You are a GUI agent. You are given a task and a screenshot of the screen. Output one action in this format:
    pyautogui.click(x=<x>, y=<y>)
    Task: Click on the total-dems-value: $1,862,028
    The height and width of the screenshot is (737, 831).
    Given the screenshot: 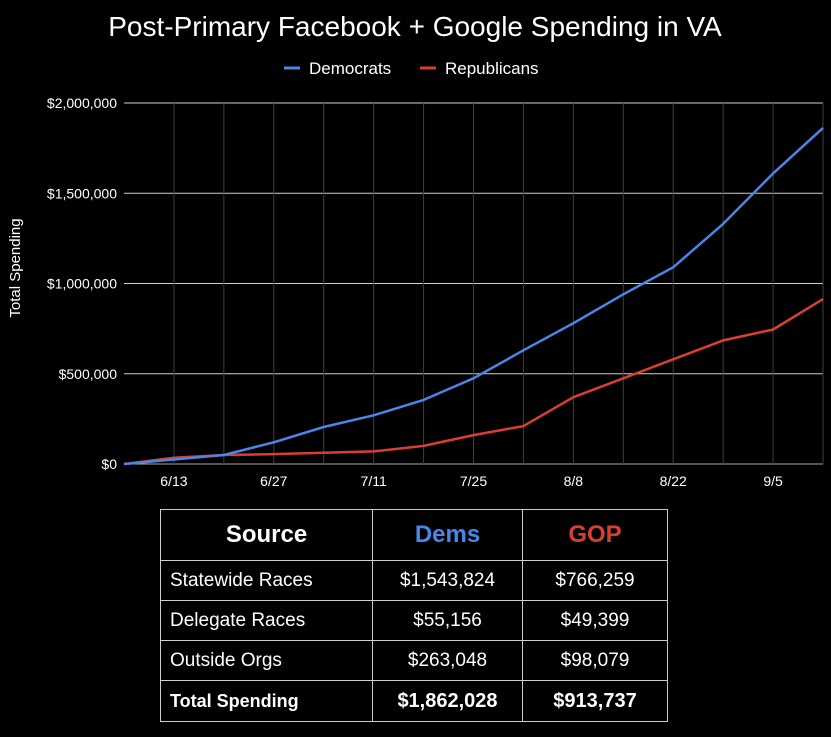 What is the action you would take?
    pyautogui.click(x=447, y=701)
    